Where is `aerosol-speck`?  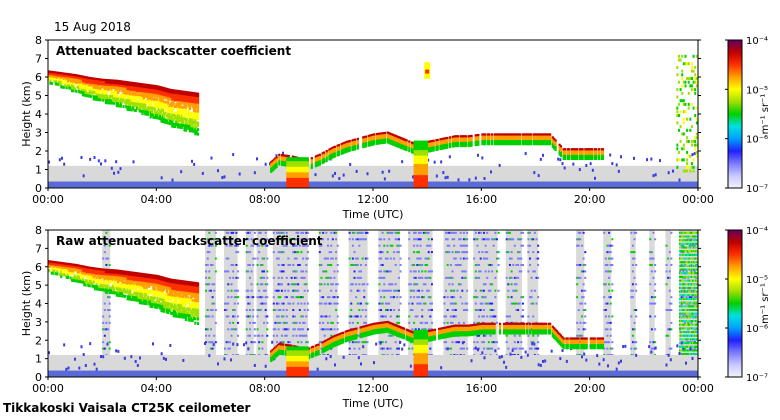 aerosol-speck is located at coordinates (276, 156).